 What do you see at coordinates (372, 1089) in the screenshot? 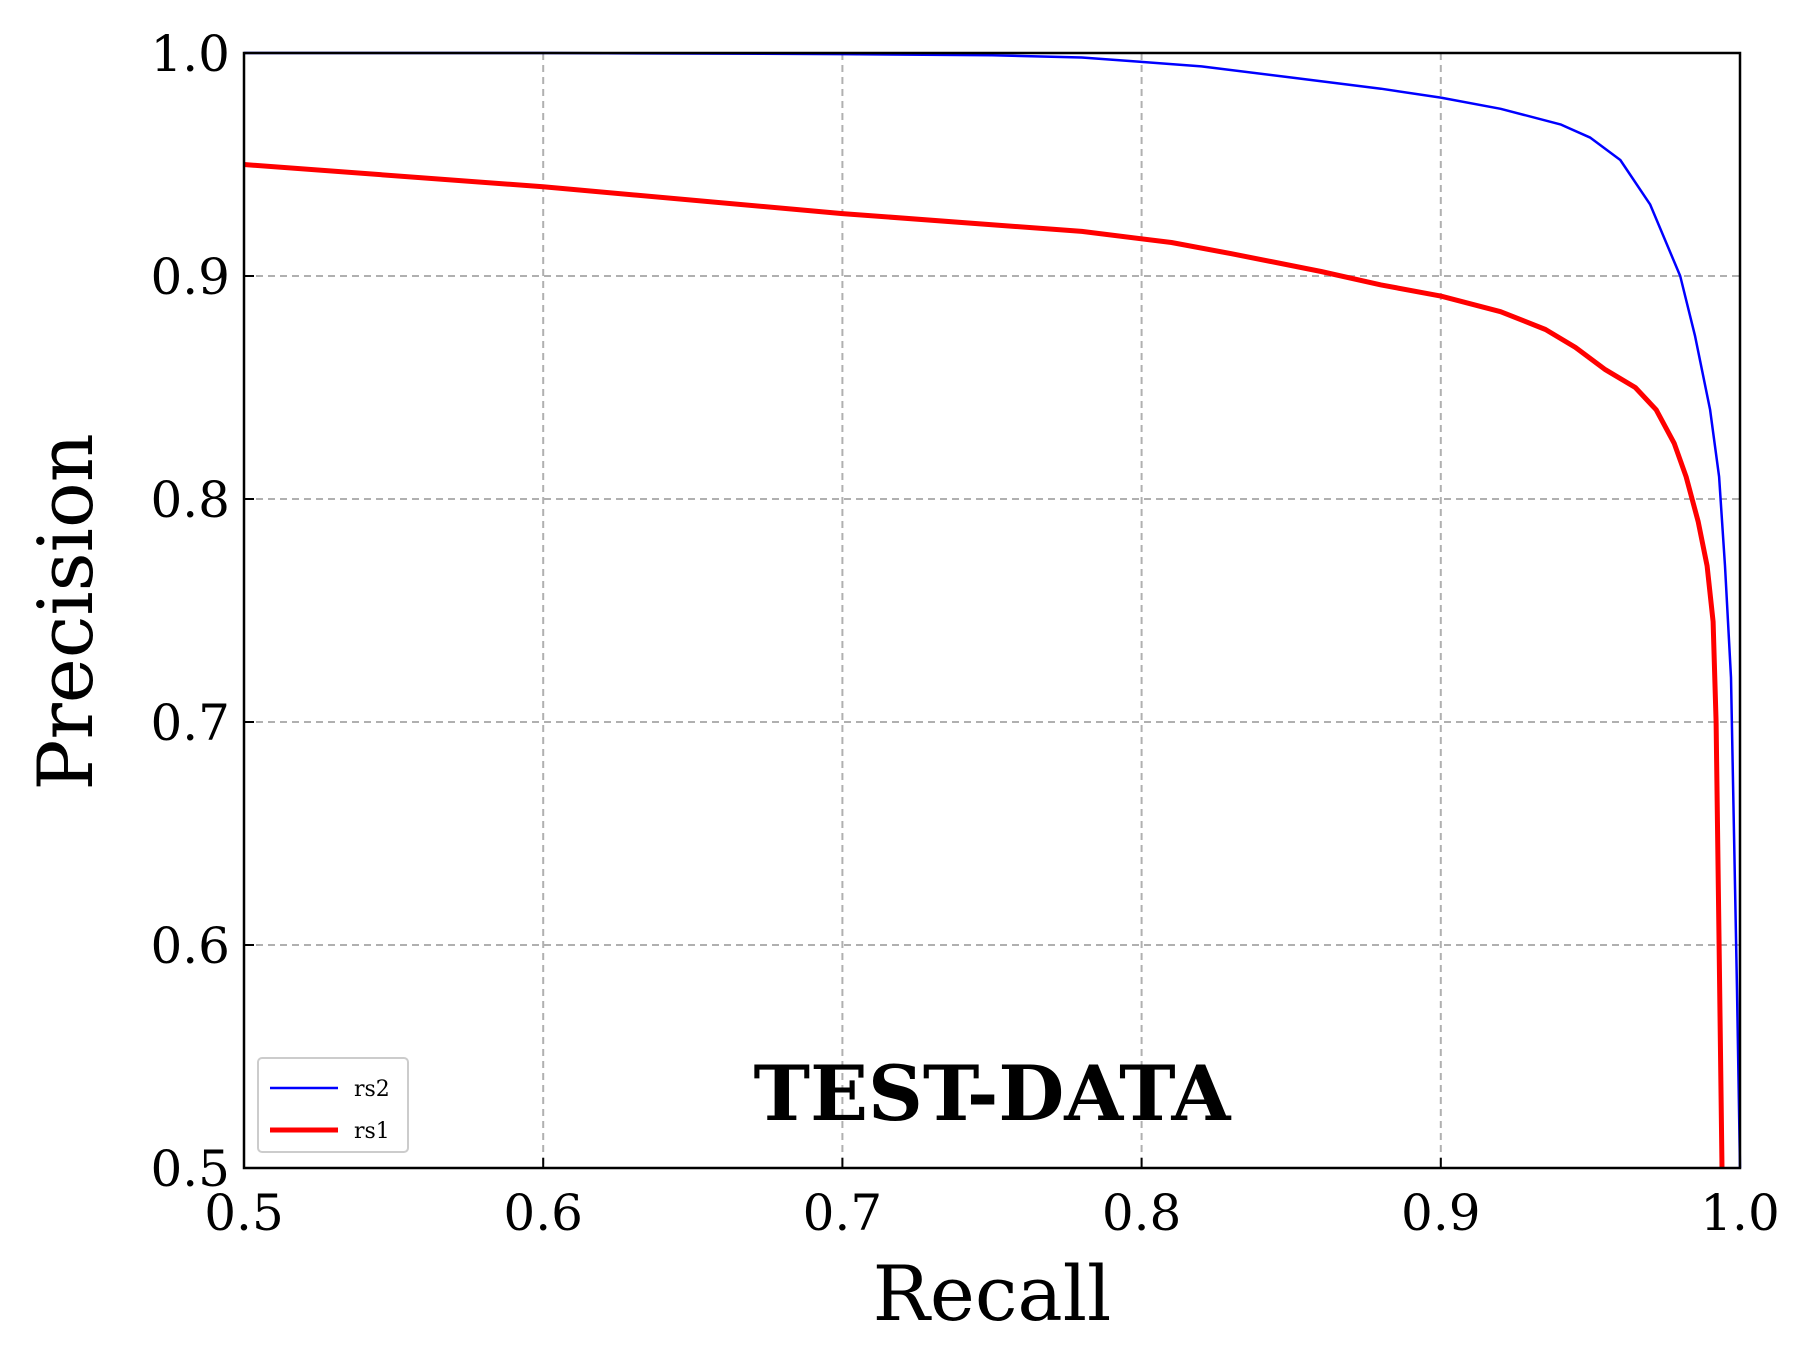
I see `legend-label-rs2: rs2` at bounding box center [372, 1089].